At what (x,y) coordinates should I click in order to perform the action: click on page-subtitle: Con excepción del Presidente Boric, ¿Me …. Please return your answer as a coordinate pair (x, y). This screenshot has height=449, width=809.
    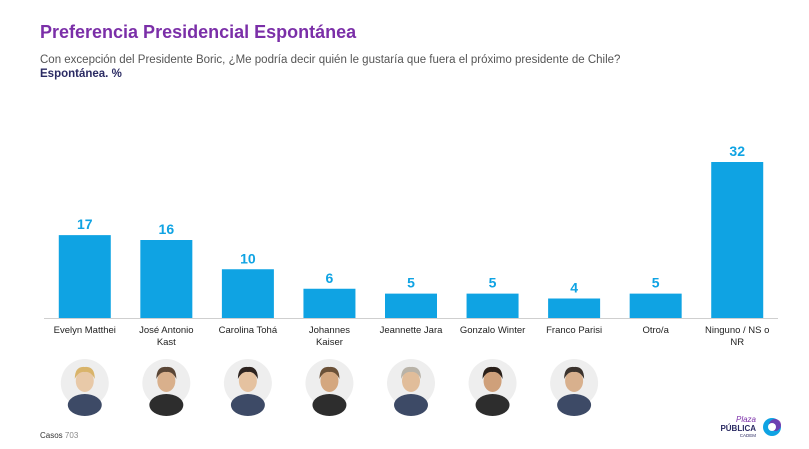
    Looking at the image, I should click on (330, 60).